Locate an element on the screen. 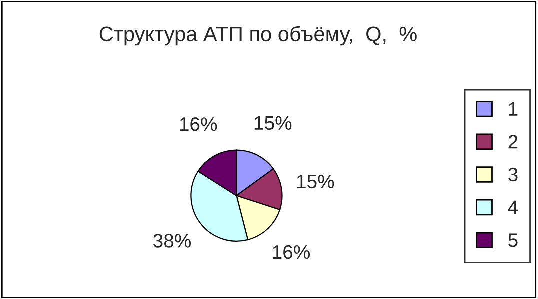  legend-label: 3 is located at coordinates (513, 175).